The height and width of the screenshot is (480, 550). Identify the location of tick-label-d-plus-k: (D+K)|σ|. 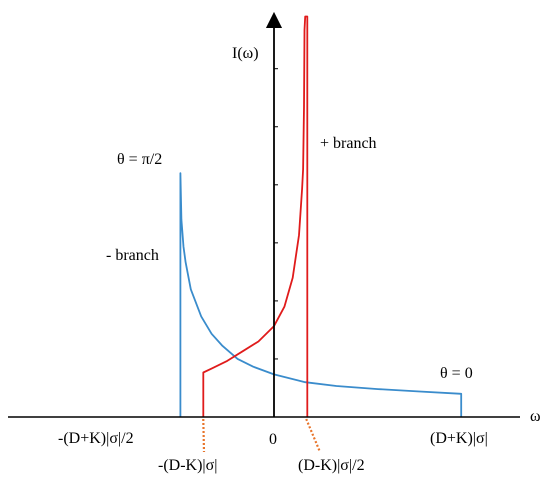
(459, 438).